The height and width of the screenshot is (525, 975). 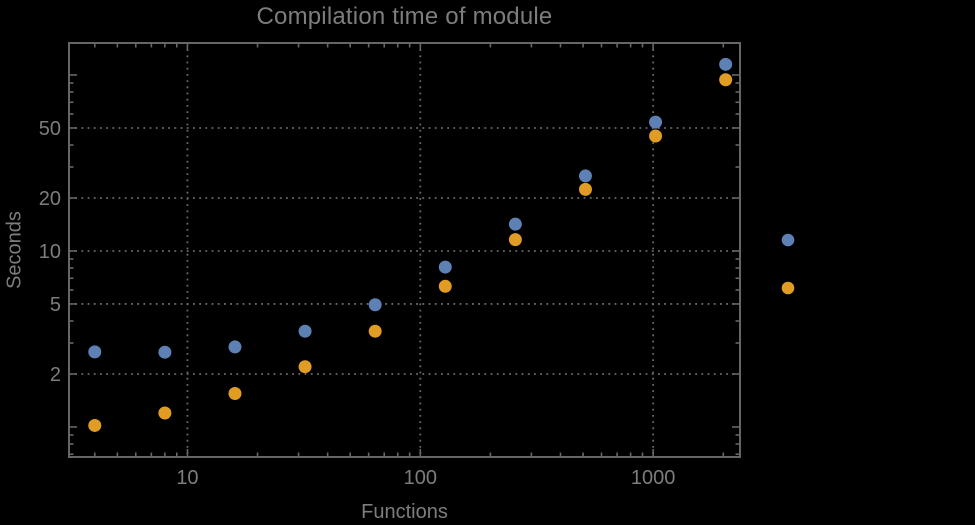 What do you see at coordinates (50, 252) in the screenshot?
I see `y-tick-label: 10` at bounding box center [50, 252].